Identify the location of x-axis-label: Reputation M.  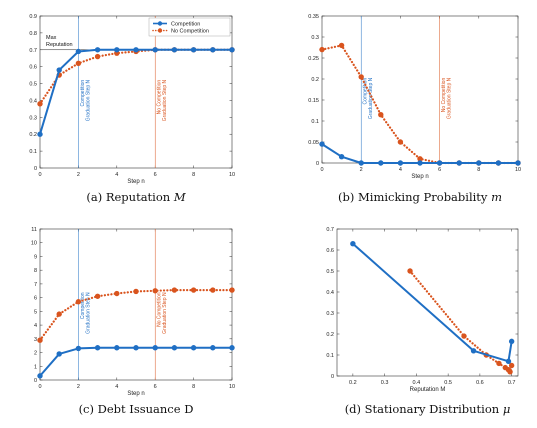
(428, 390).